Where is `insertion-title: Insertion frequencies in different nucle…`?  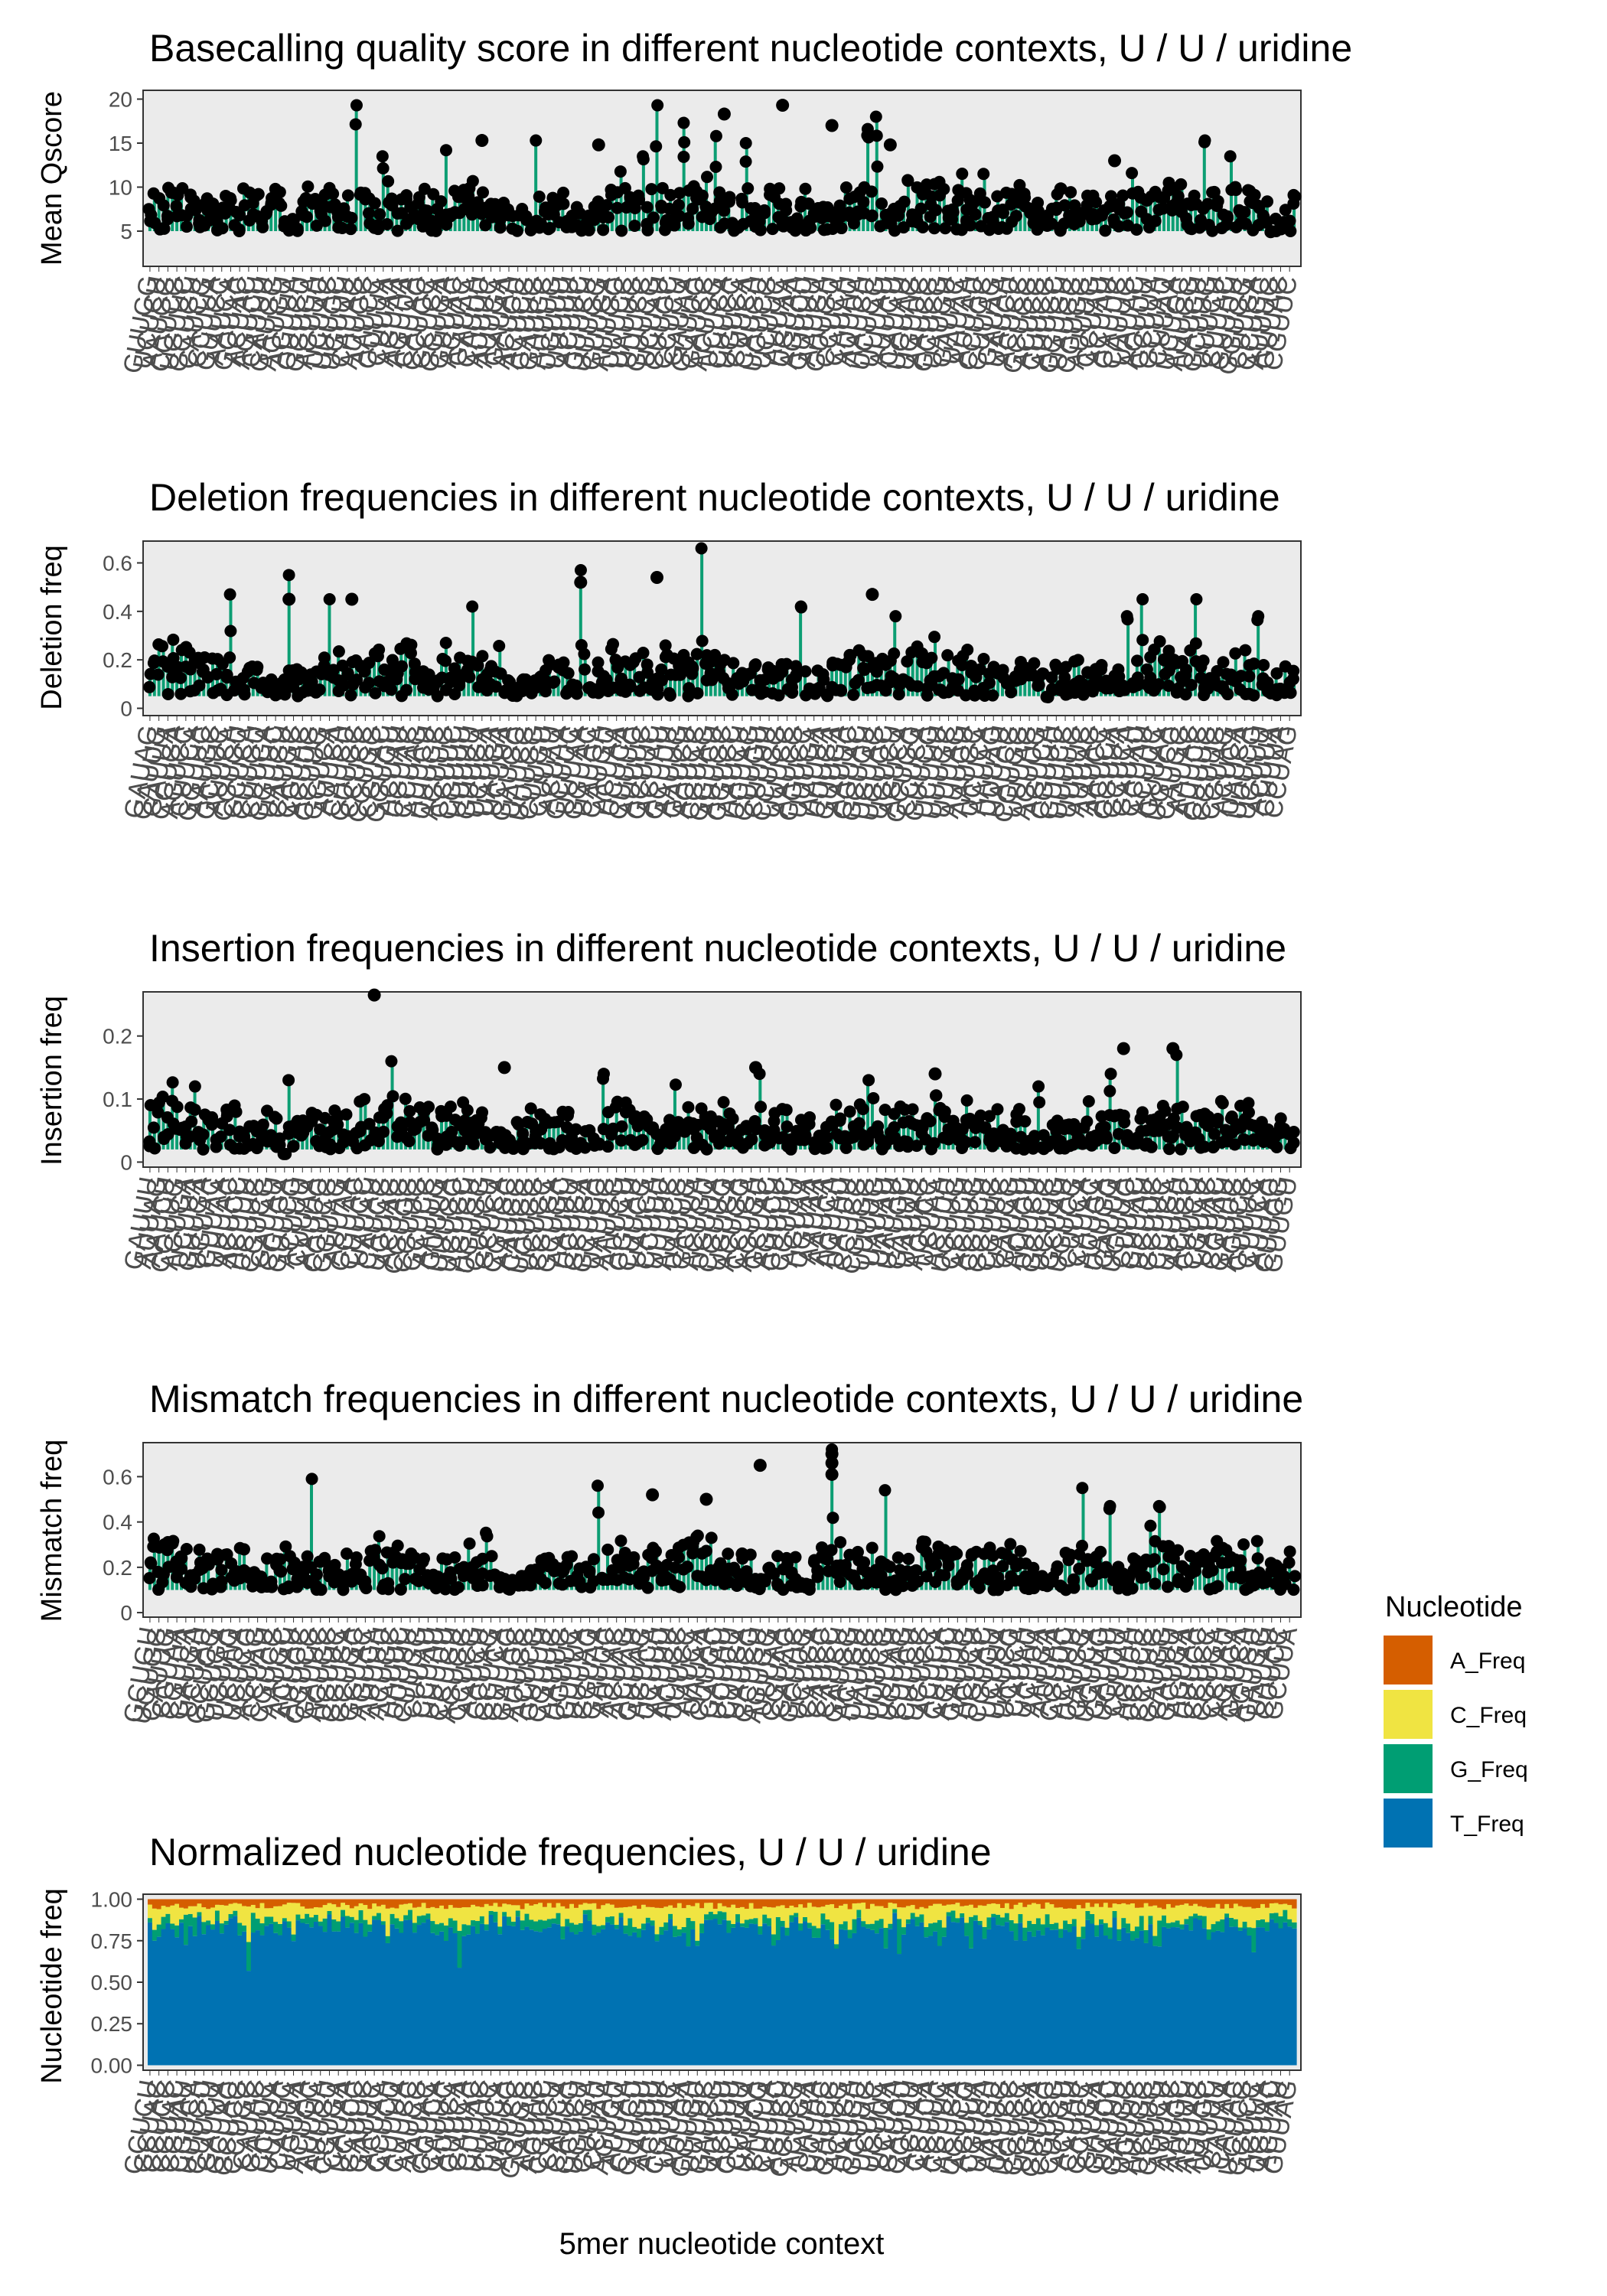 insertion-title: Insertion frequencies in different nucle… is located at coordinates (717, 948).